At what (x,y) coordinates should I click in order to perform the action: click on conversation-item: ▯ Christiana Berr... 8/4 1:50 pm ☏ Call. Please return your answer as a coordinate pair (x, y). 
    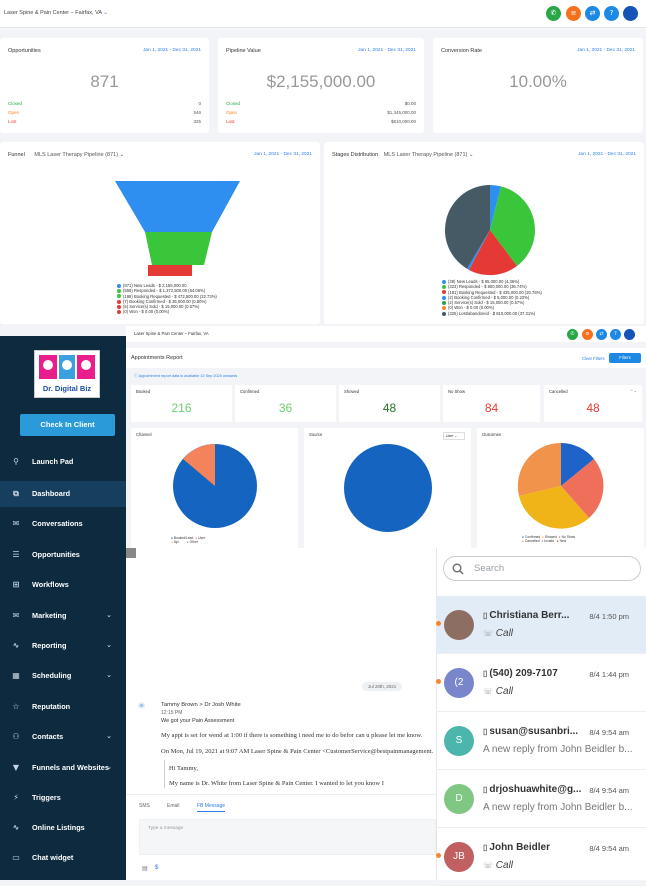
    Looking at the image, I should click on (541, 625).